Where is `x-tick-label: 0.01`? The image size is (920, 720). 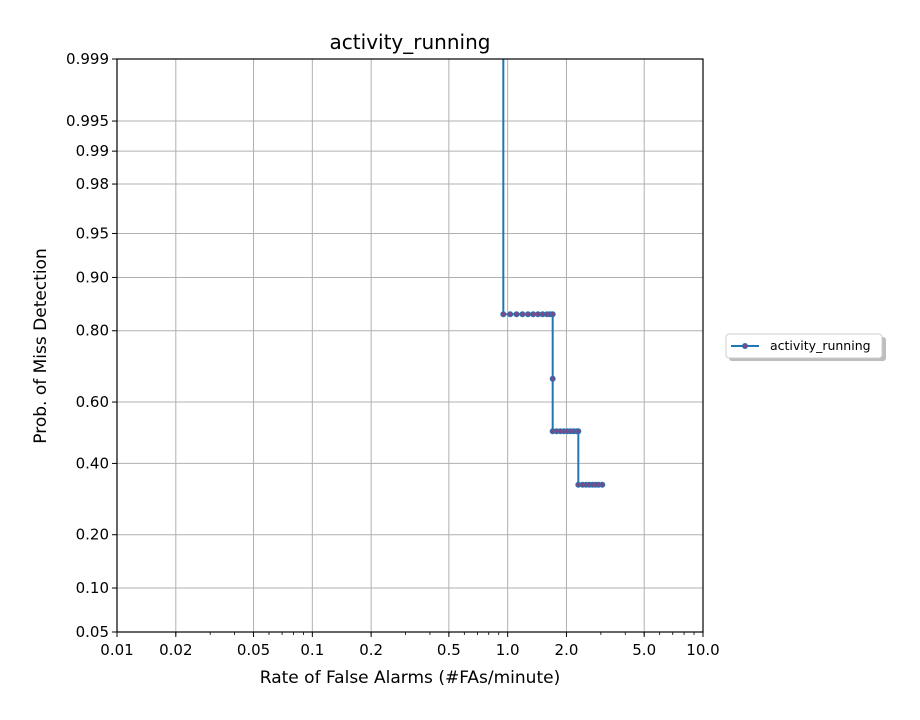 x-tick-label: 0.01 is located at coordinates (116, 650).